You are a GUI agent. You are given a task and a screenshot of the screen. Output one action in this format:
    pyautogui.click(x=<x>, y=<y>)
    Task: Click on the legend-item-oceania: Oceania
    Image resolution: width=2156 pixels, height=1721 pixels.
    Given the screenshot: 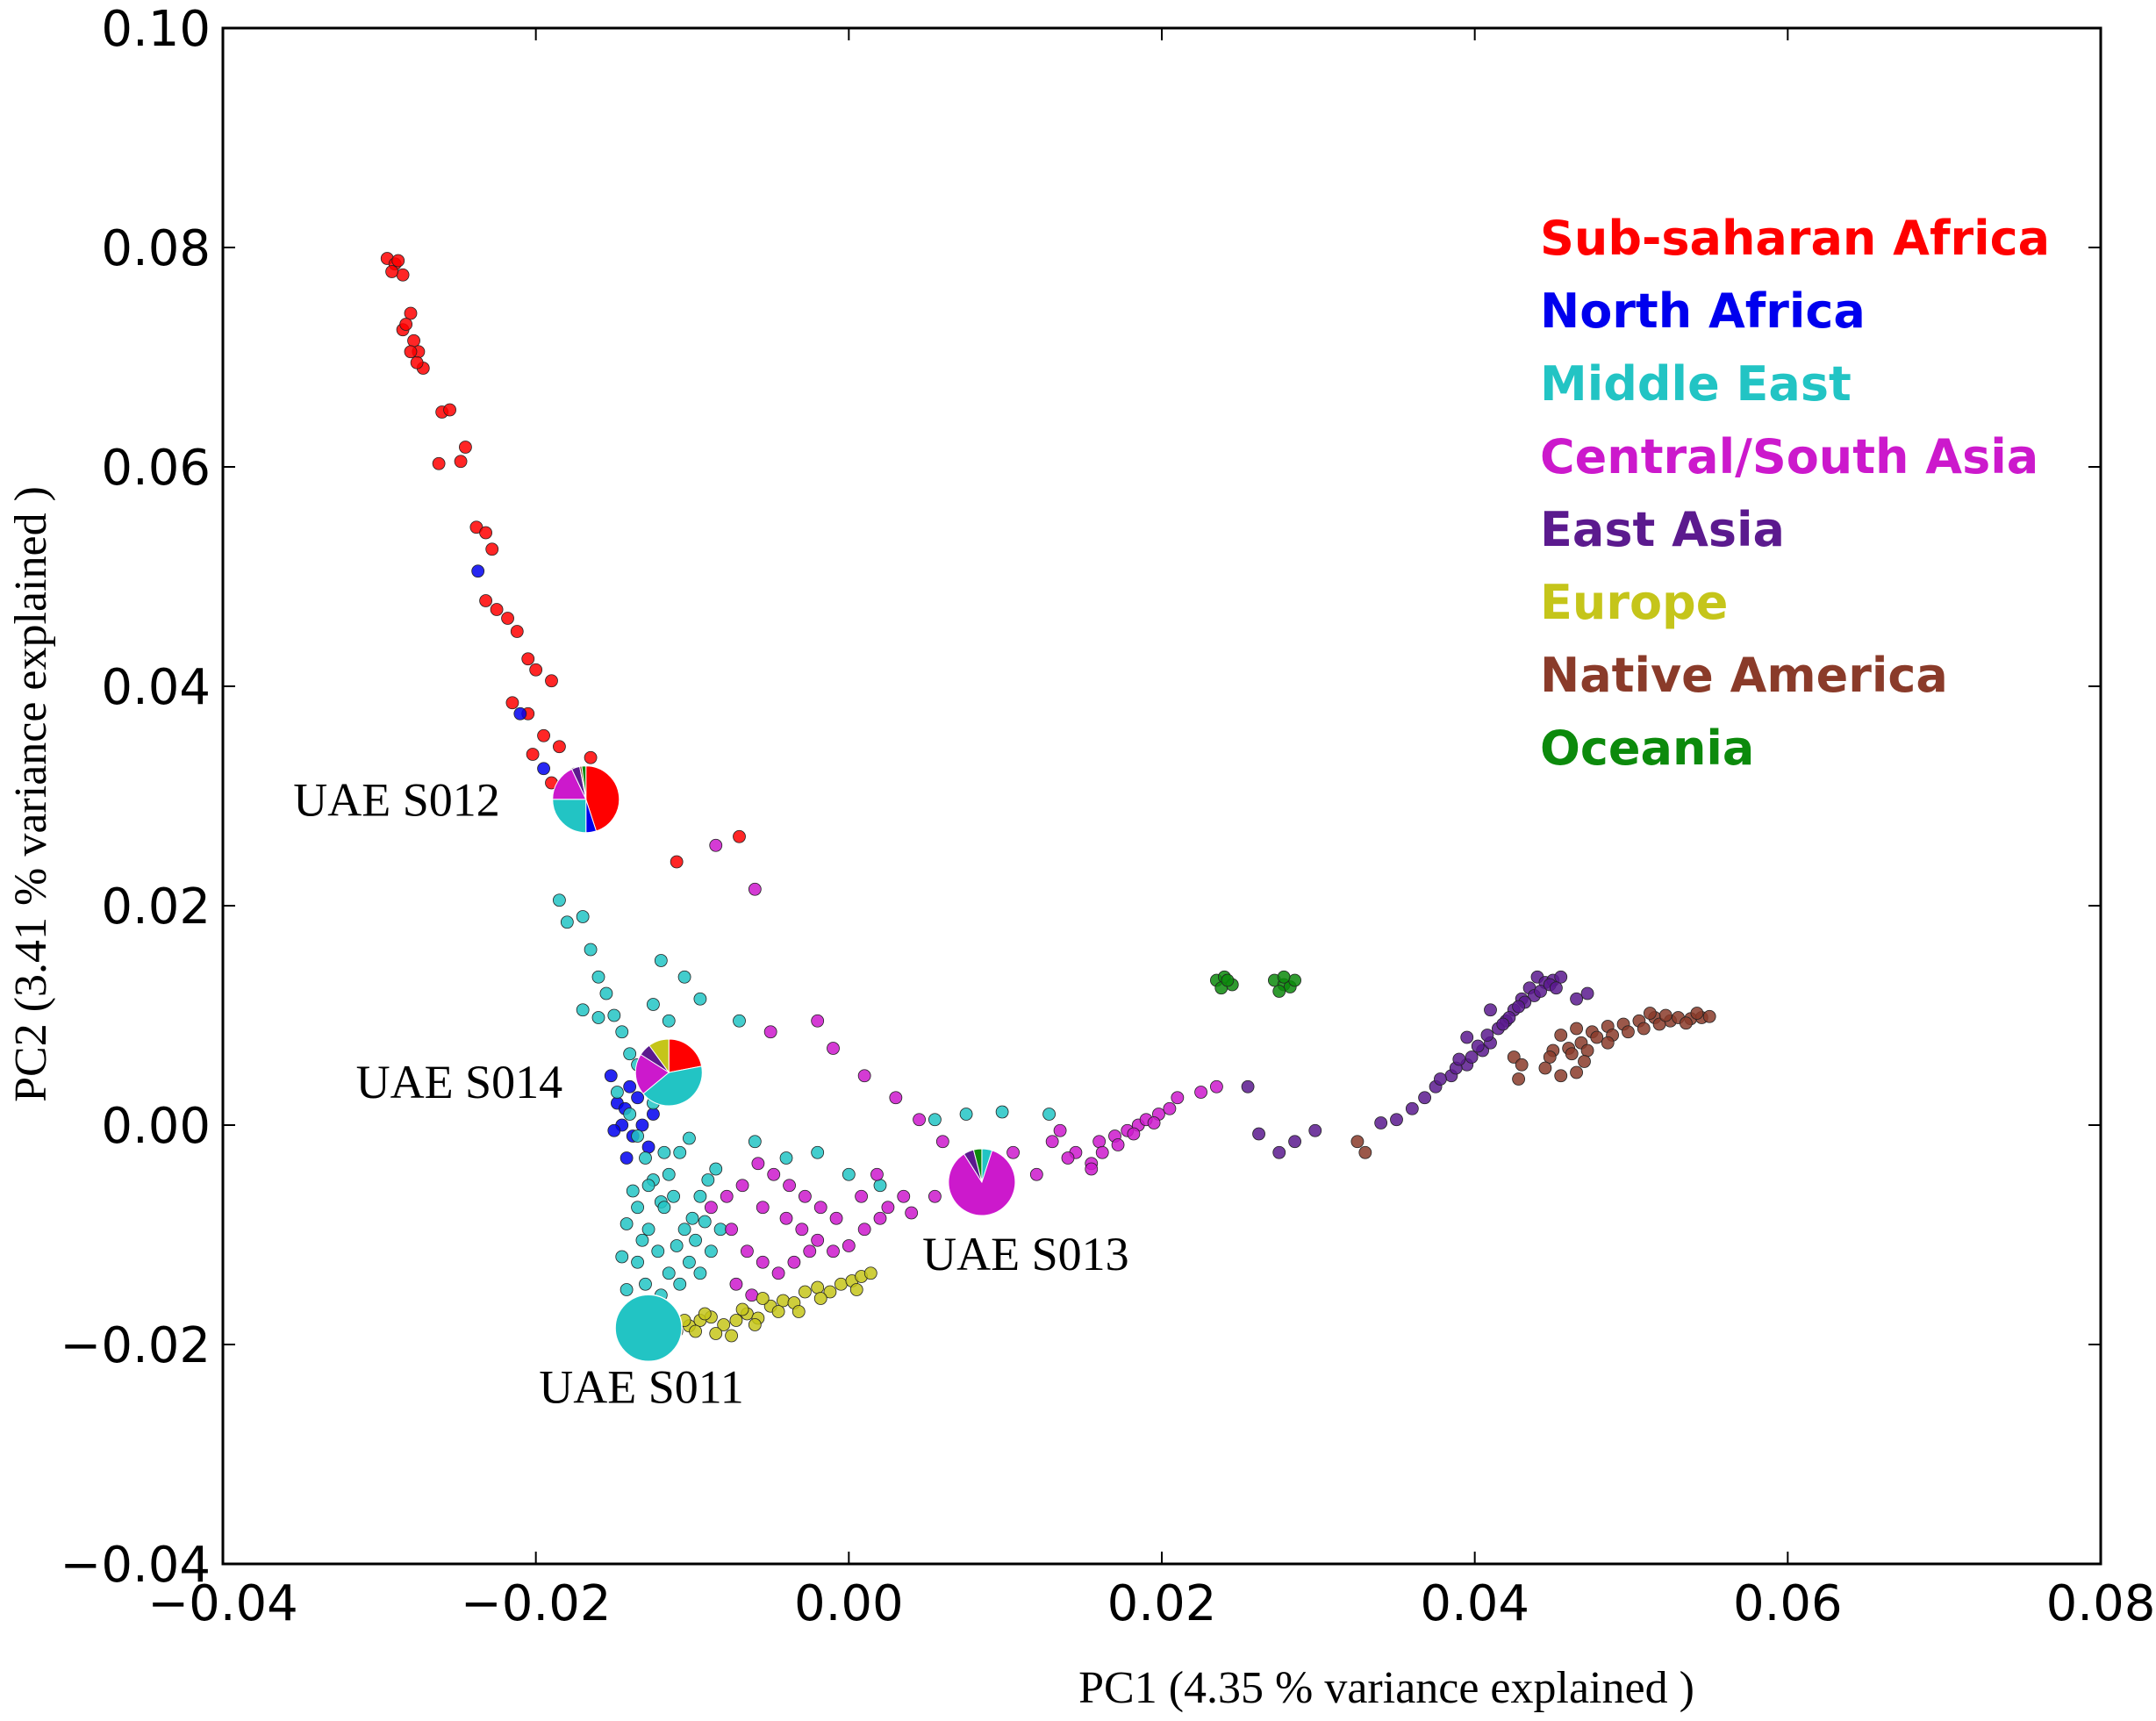 What is the action you would take?
    pyautogui.click(x=1647, y=748)
    